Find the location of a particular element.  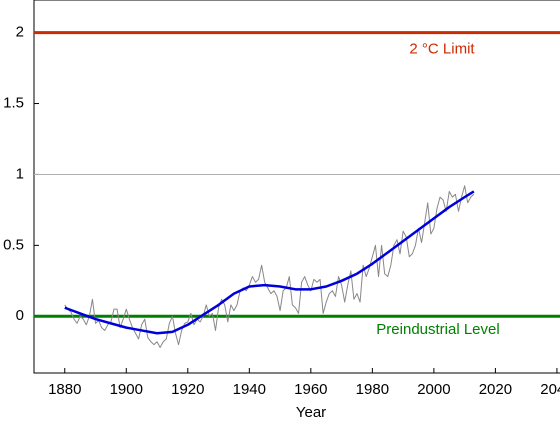

y-tick-label: 1.5 is located at coordinates (13, 103).